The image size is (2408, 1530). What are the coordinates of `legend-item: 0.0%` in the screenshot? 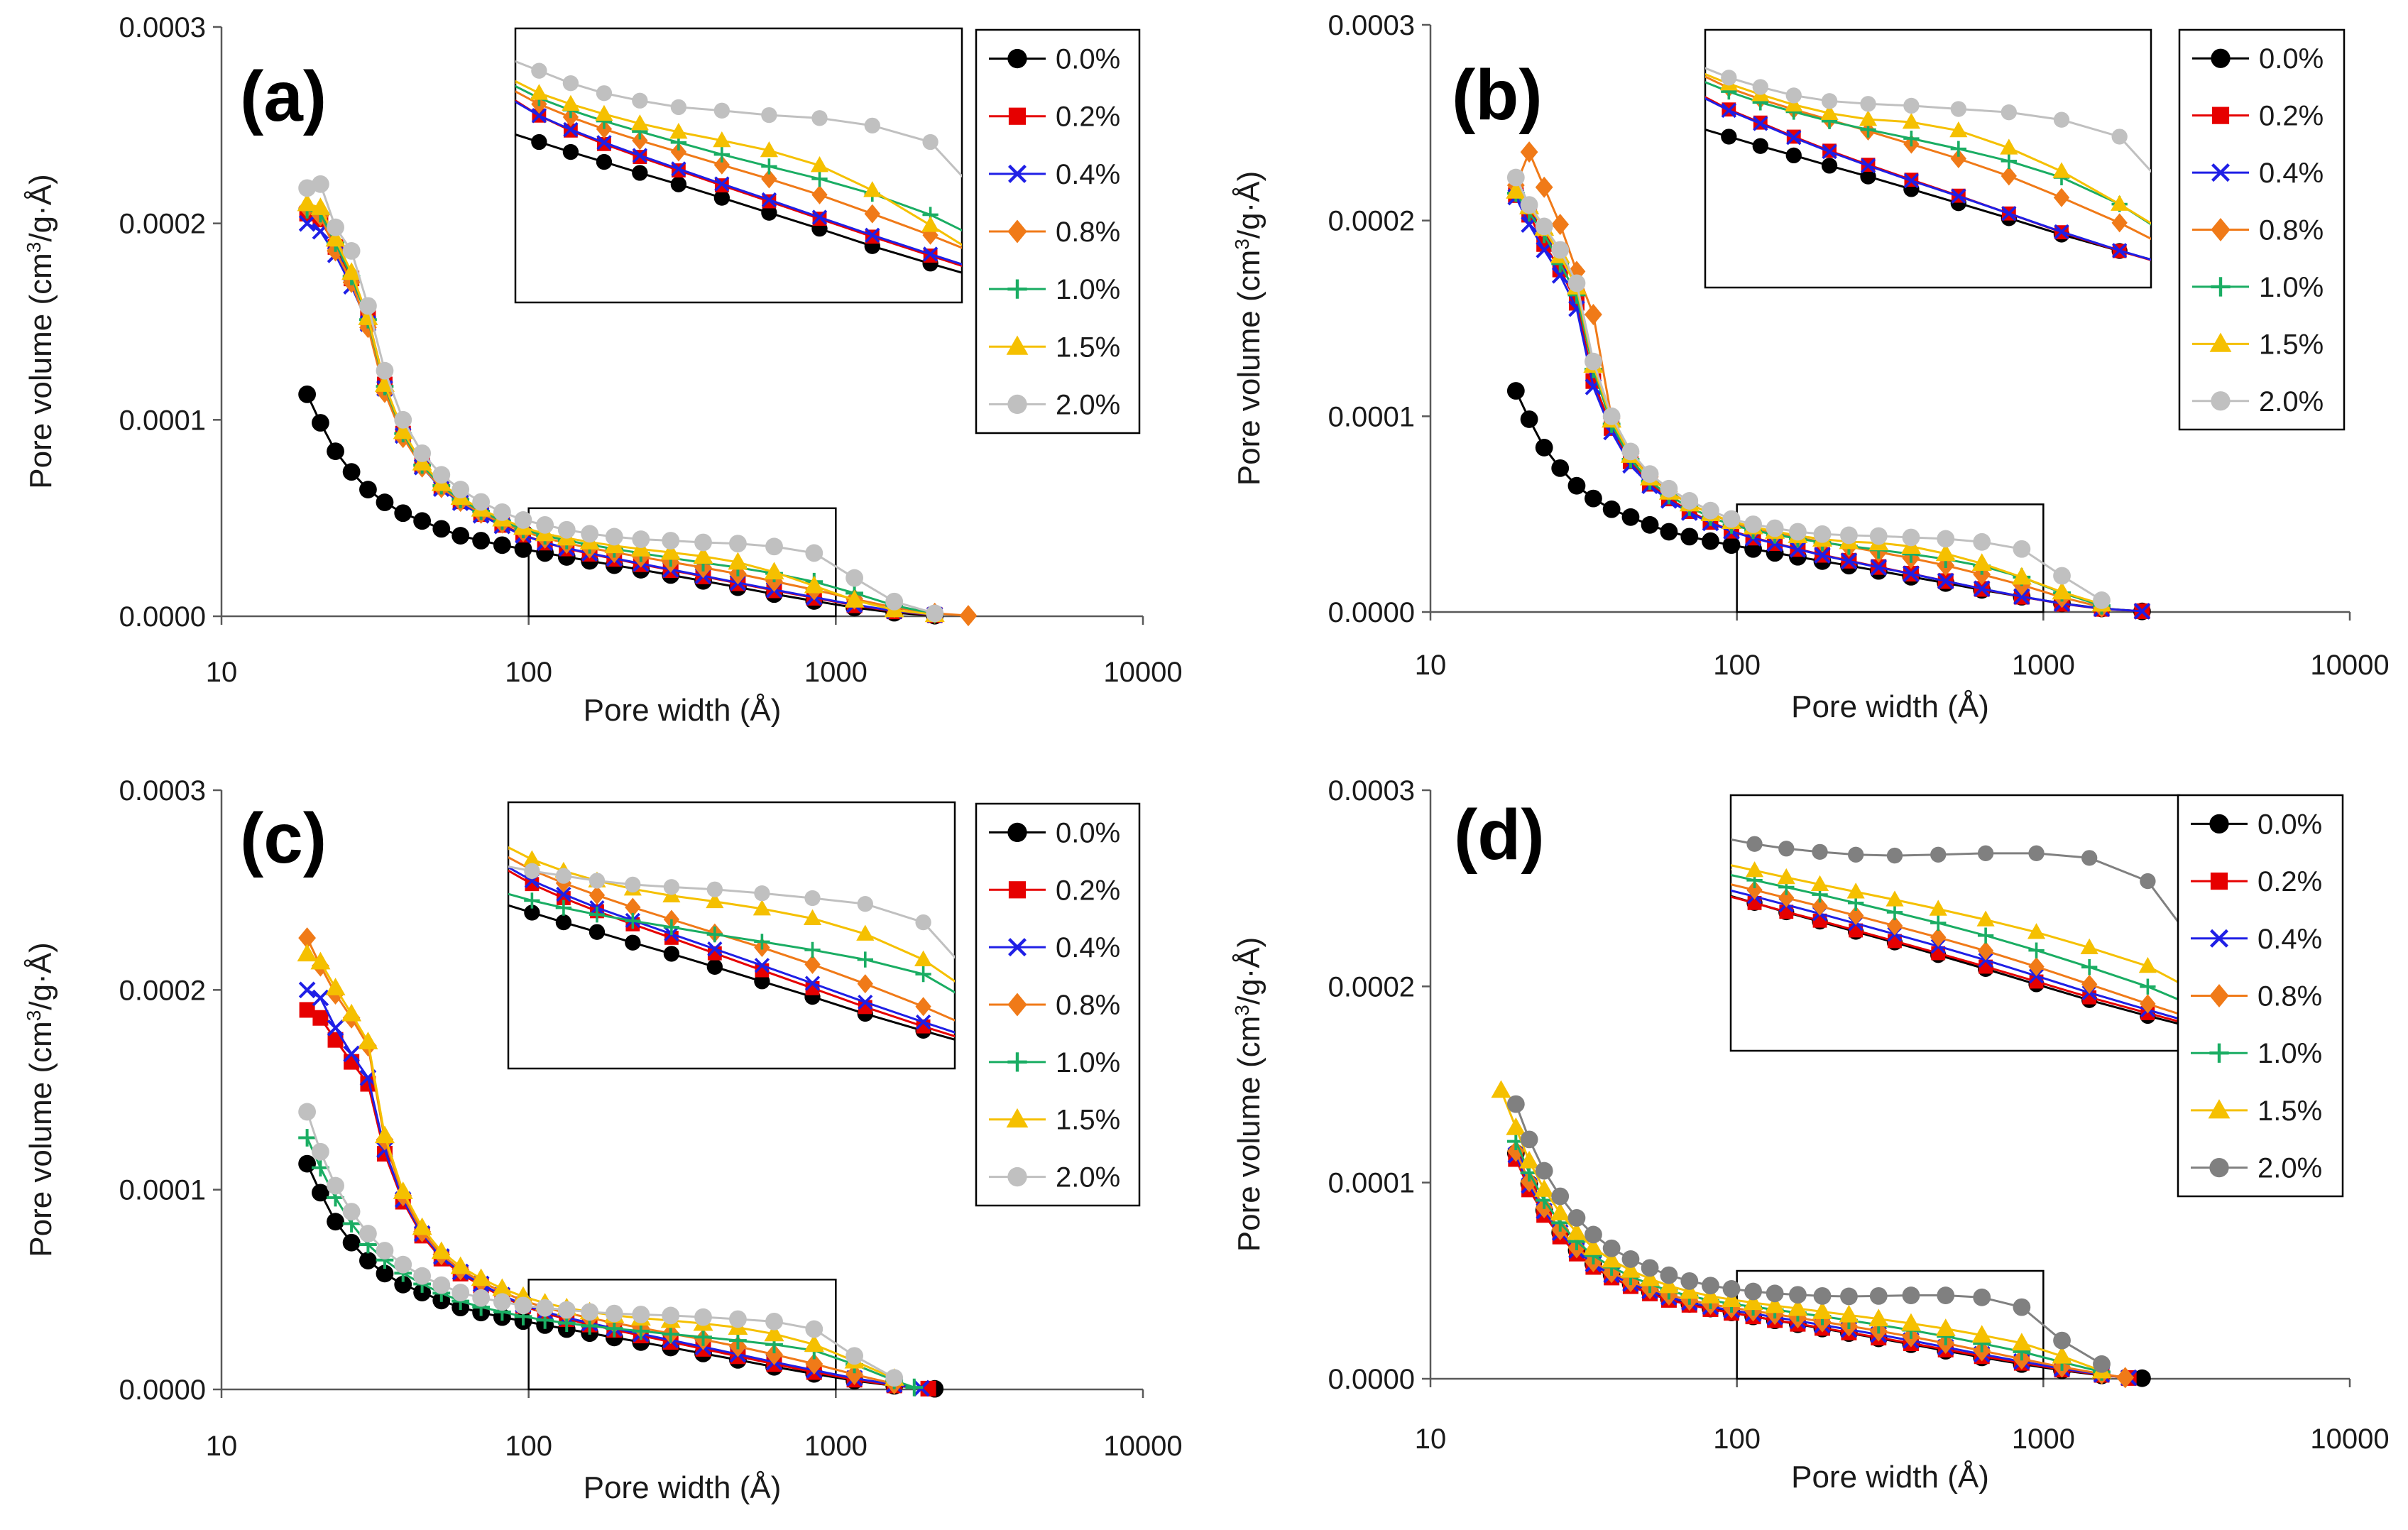 It's located at (1054, 59).